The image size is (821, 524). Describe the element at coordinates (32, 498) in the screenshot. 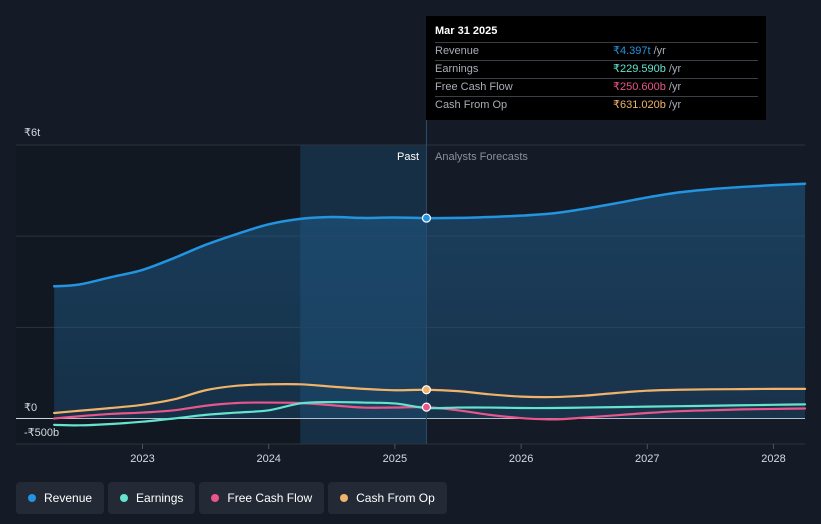

I see `revenue-dot-icon` at that location.